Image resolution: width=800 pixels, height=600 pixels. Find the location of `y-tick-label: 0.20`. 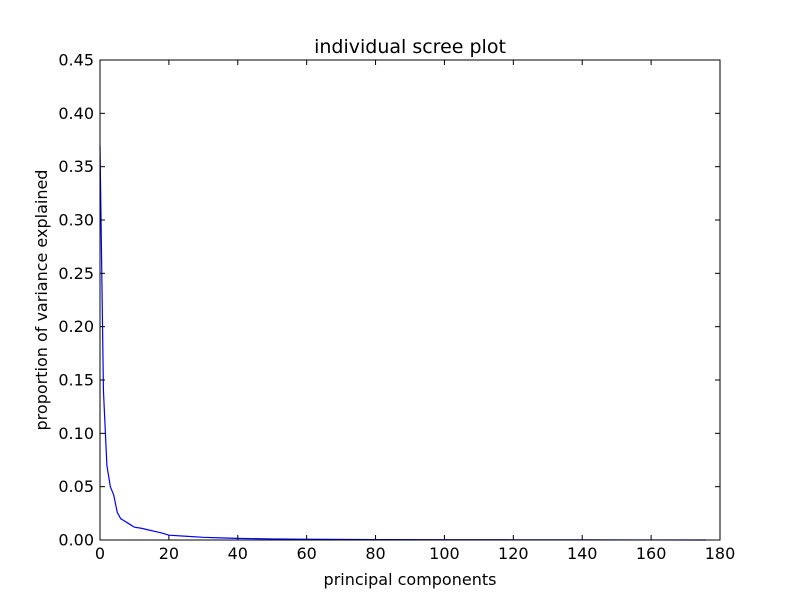

y-tick-label: 0.20 is located at coordinates (76, 326).